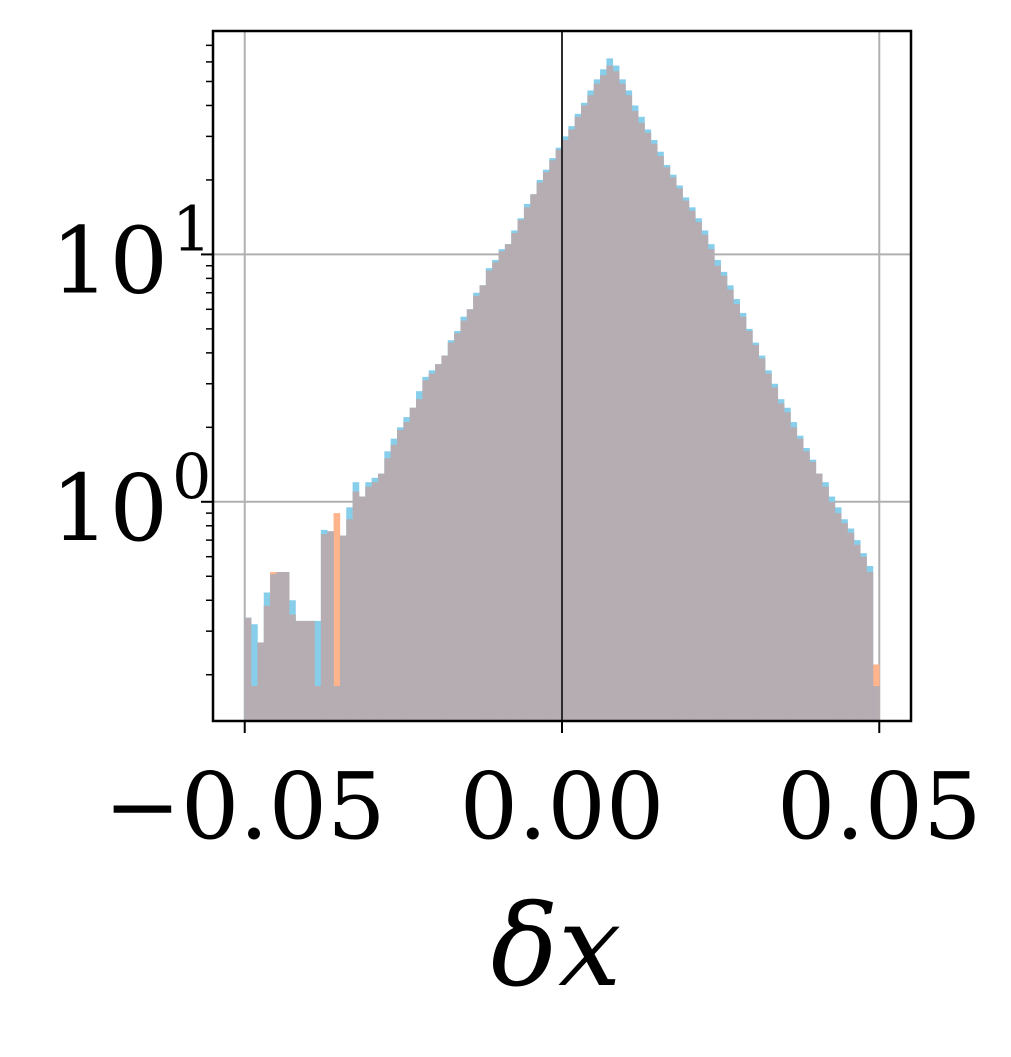 This screenshot has height=1057, width=1011. I want to click on series-b-bar, so click(337, 617).